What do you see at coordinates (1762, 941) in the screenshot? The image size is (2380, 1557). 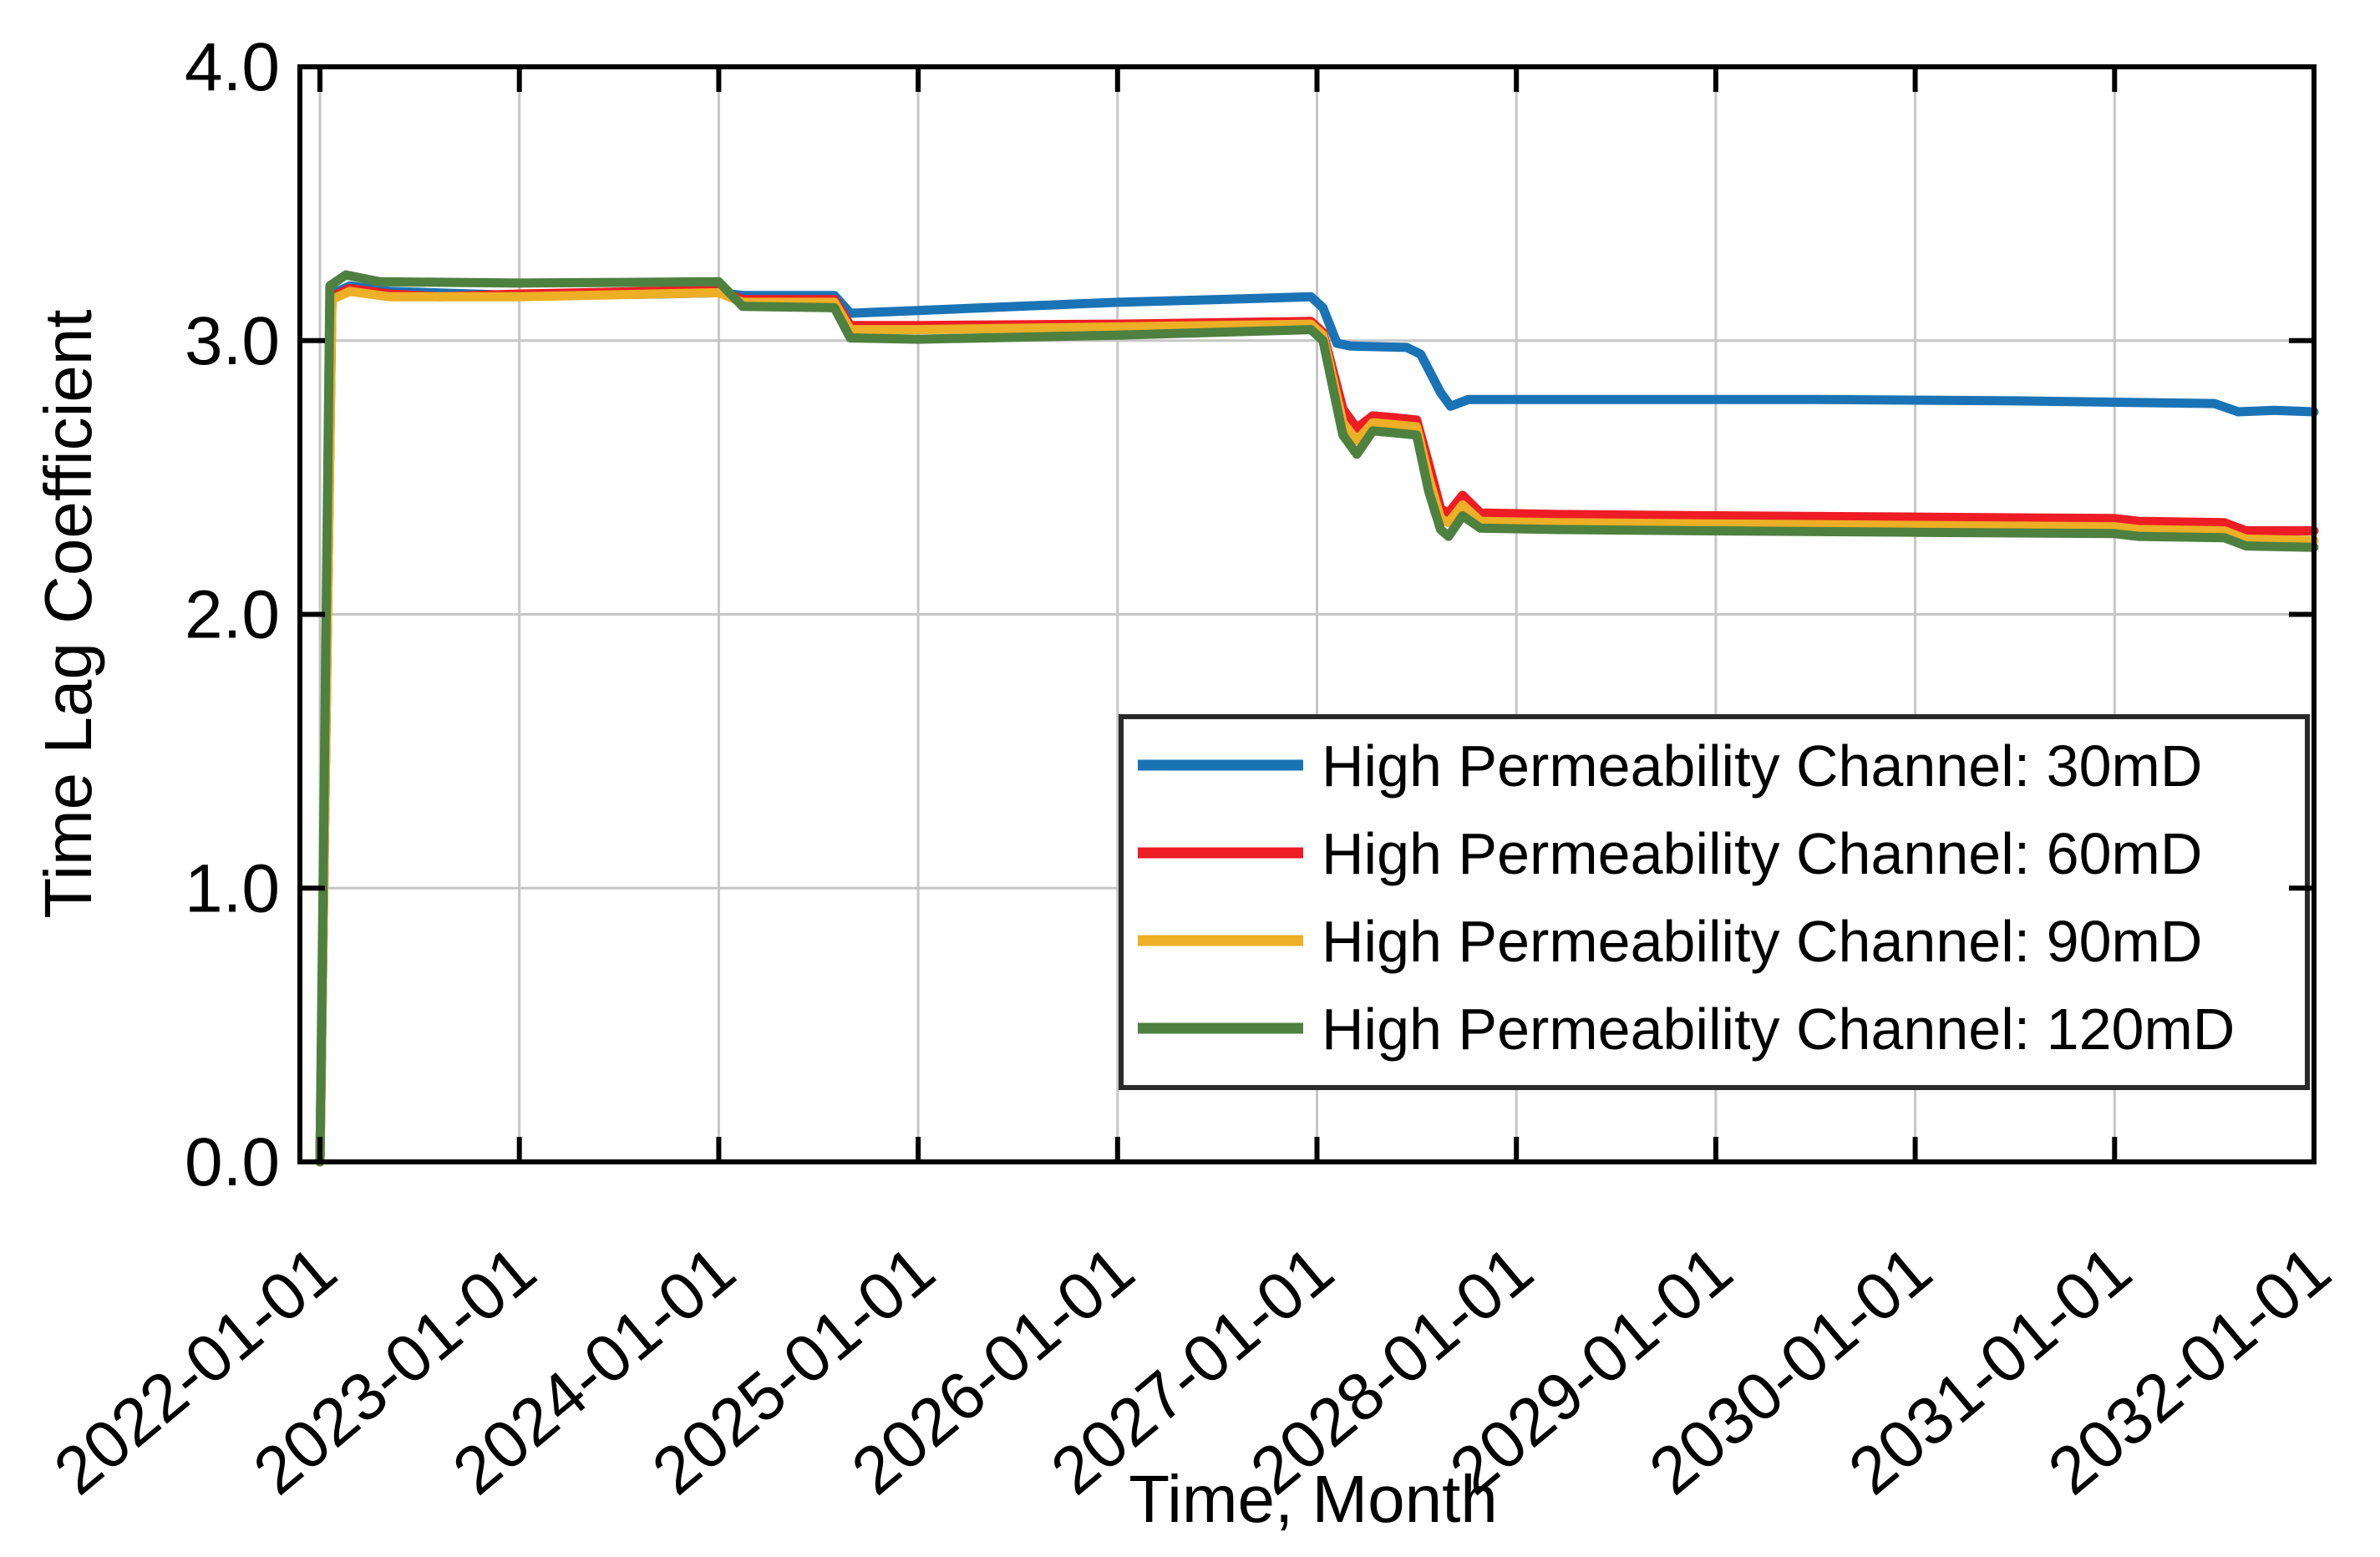 I see `legend-label: High Permeability Channel: 90mD` at bounding box center [1762, 941].